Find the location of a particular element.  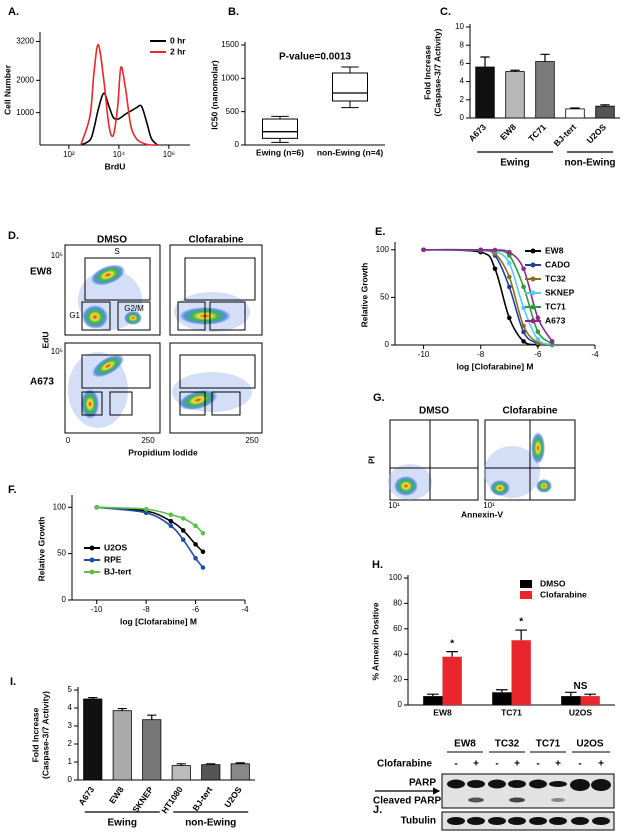

legend-label: SKNEP is located at coordinates (560, 292).